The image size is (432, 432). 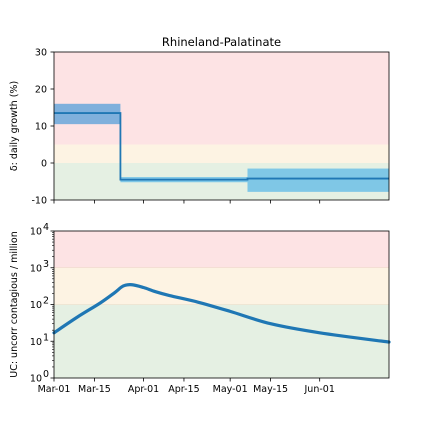 What do you see at coordinates (183, 389) in the screenshot?
I see `contagious-x-tick-label: Apr-15` at bounding box center [183, 389].